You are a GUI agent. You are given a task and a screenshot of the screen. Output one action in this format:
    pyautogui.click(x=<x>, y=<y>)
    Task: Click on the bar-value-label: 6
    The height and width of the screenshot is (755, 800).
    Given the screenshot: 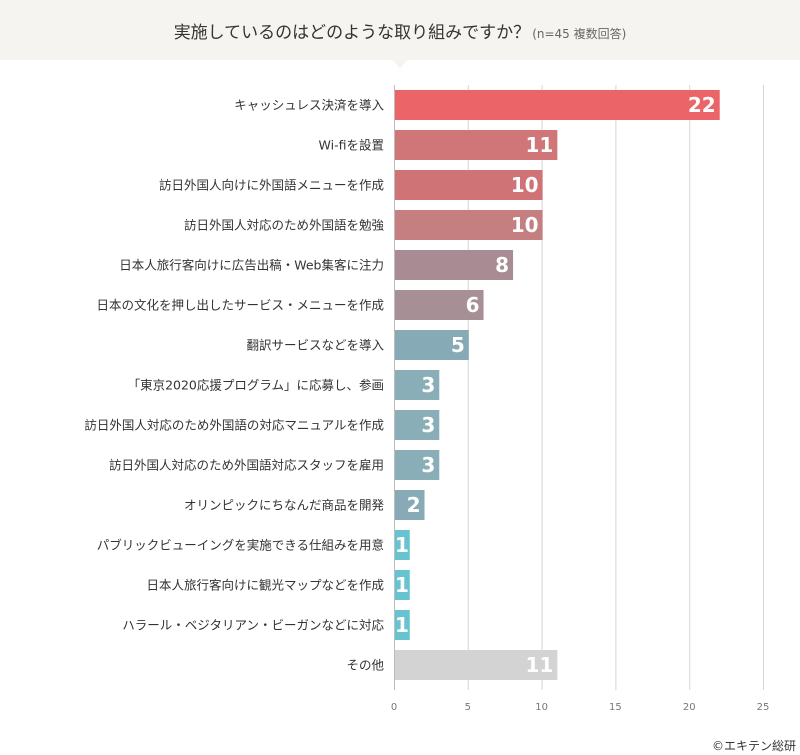 What is the action you would take?
    pyautogui.click(x=473, y=305)
    